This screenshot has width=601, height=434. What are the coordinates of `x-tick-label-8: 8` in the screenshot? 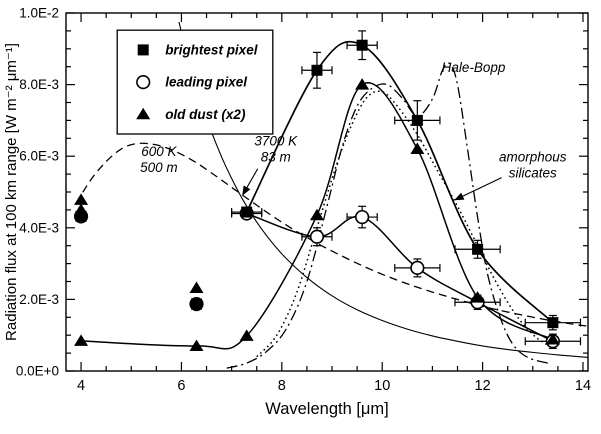 It's located at (282, 386).